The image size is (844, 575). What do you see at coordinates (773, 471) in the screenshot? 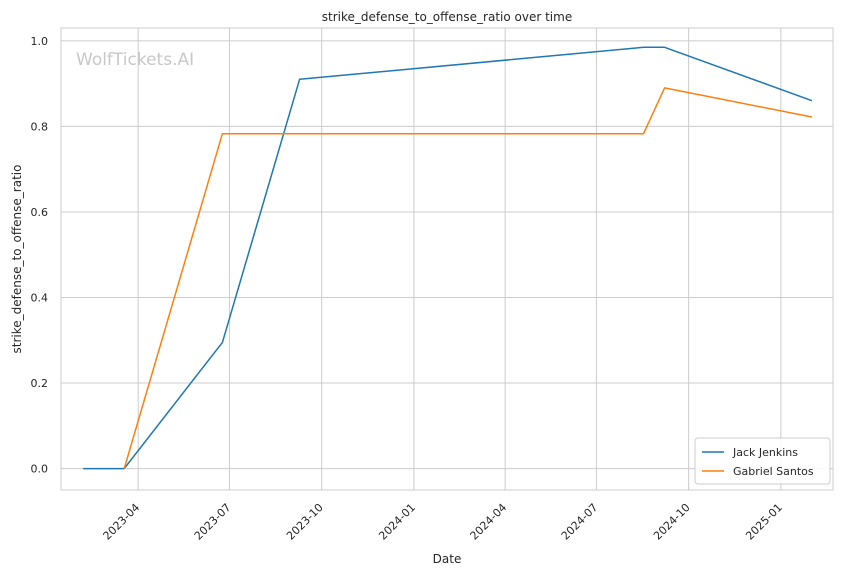
I see `legend-label-gabriel-santos: Gabriel Santos` at bounding box center [773, 471].